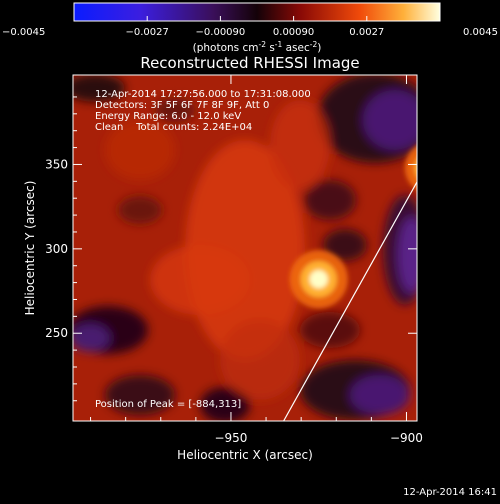 This screenshot has width=500, height=504. What do you see at coordinates (168, 404) in the screenshot?
I see `peak-label: Position of Peak = [-884,313]` at bounding box center [168, 404].